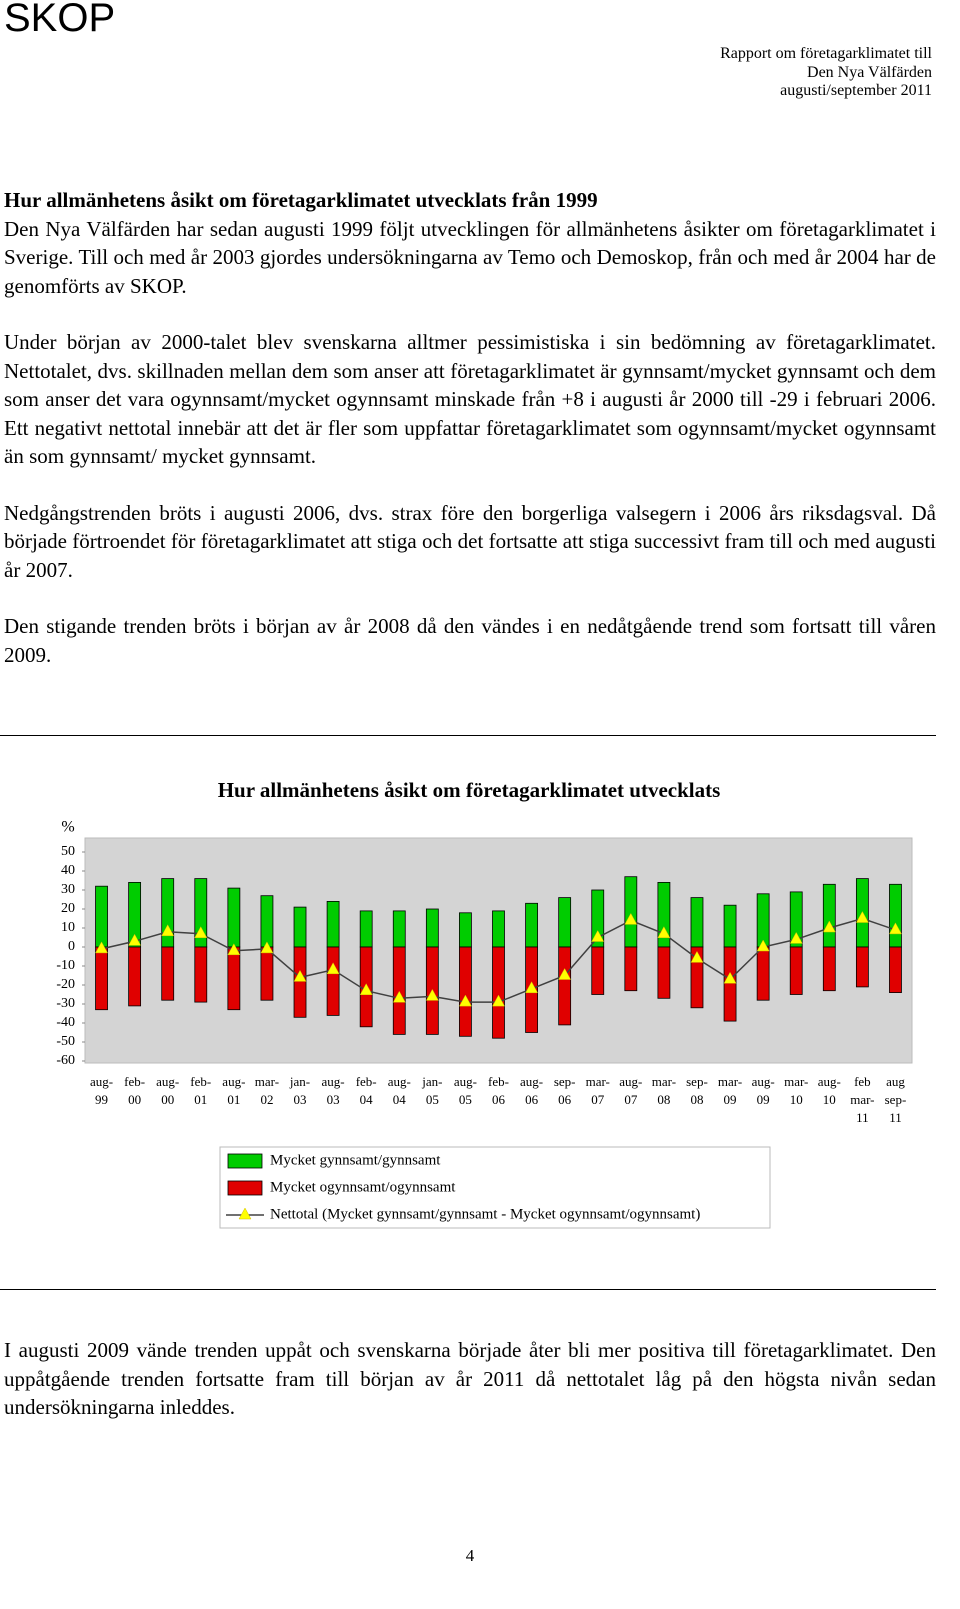 Image resolution: width=960 pixels, height=1609 pixels. Describe the element at coordinates (862, 1099) in the screenshot. I see `x-tick-label: feb mar-11` at that location.